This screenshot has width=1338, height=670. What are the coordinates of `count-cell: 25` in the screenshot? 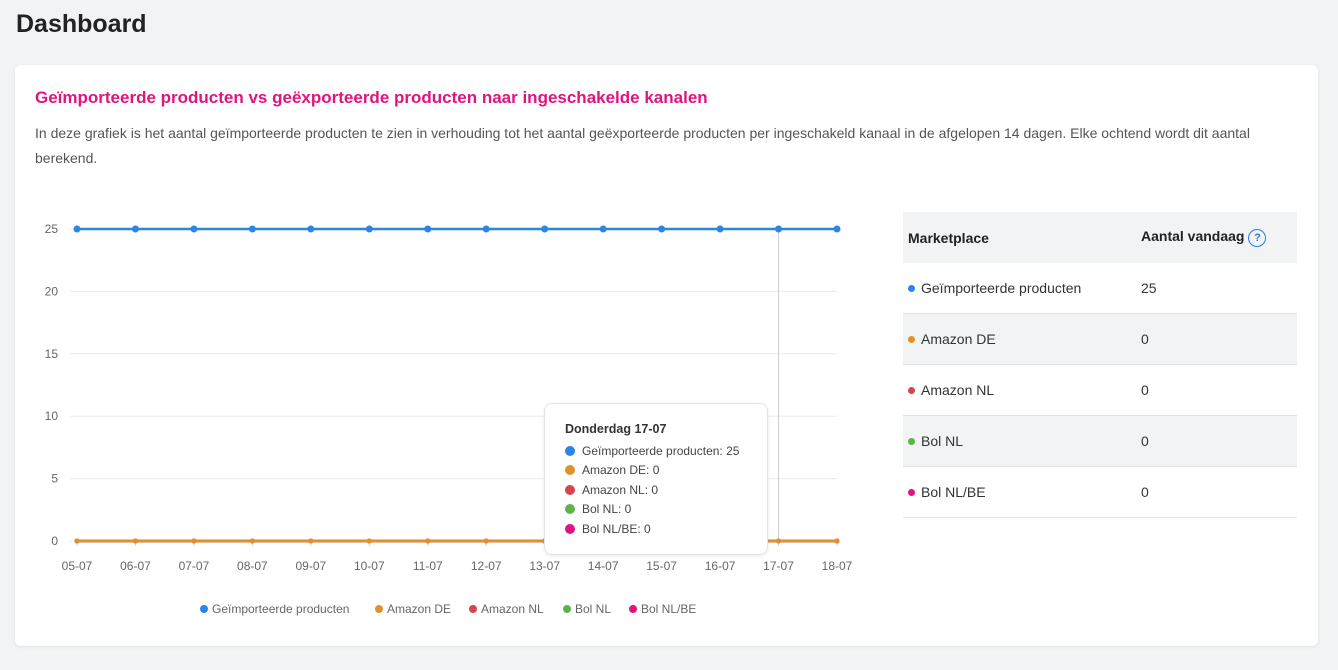 It's located at (1216, 288).